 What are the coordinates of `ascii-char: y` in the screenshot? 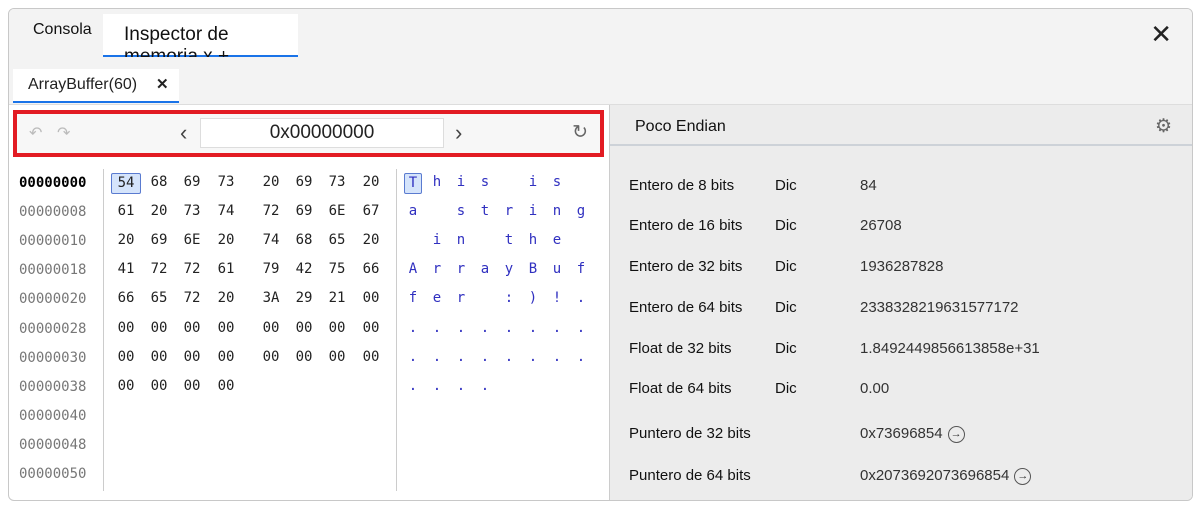 It's located at (509, 269).